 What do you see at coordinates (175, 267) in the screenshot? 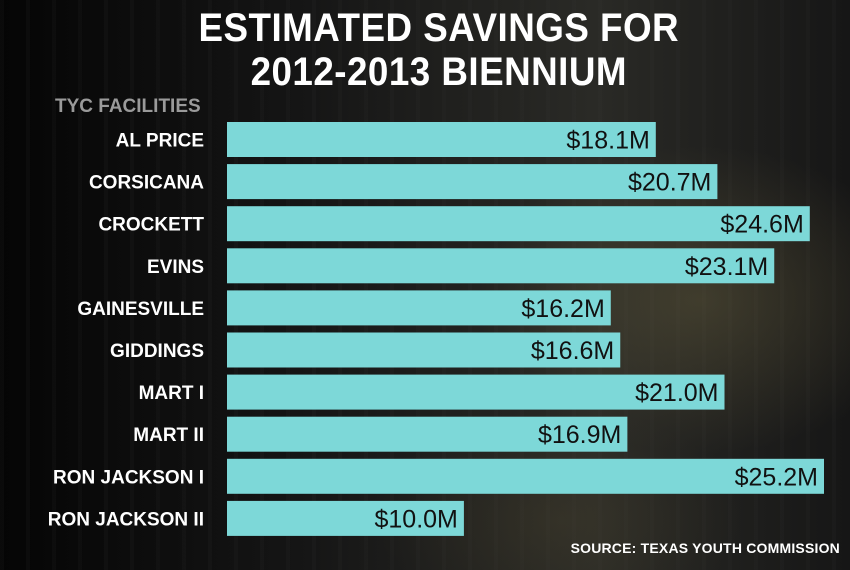
I see `category-label: EVINS` at bounding box center [175, 267].